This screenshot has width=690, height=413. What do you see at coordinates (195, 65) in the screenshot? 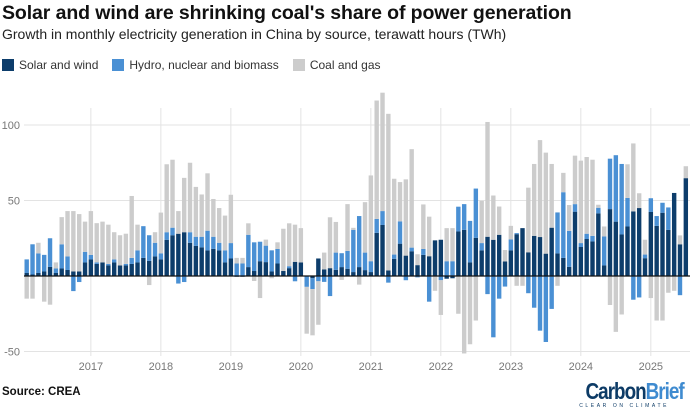
I see `legend-item-hydro: Hydro, nuclear and biomass` at bounding box center [195, 65].